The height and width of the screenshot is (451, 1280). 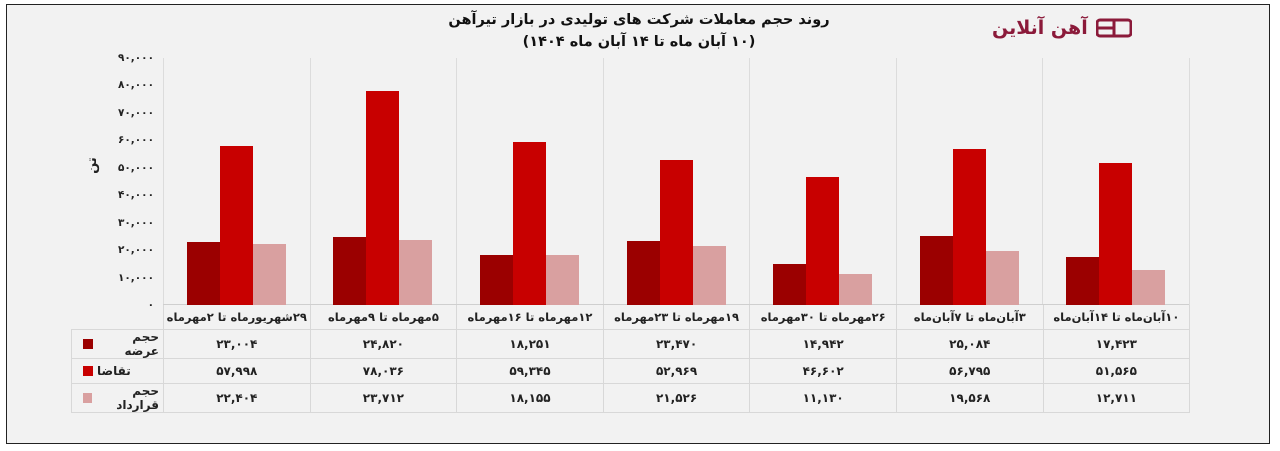 What do you see at coordinates (969, 317) in the screenshot?
I see `category-label: ۳آبان‌ماه تا ۷آبان‌ماه` at bounding box center [969, 317].